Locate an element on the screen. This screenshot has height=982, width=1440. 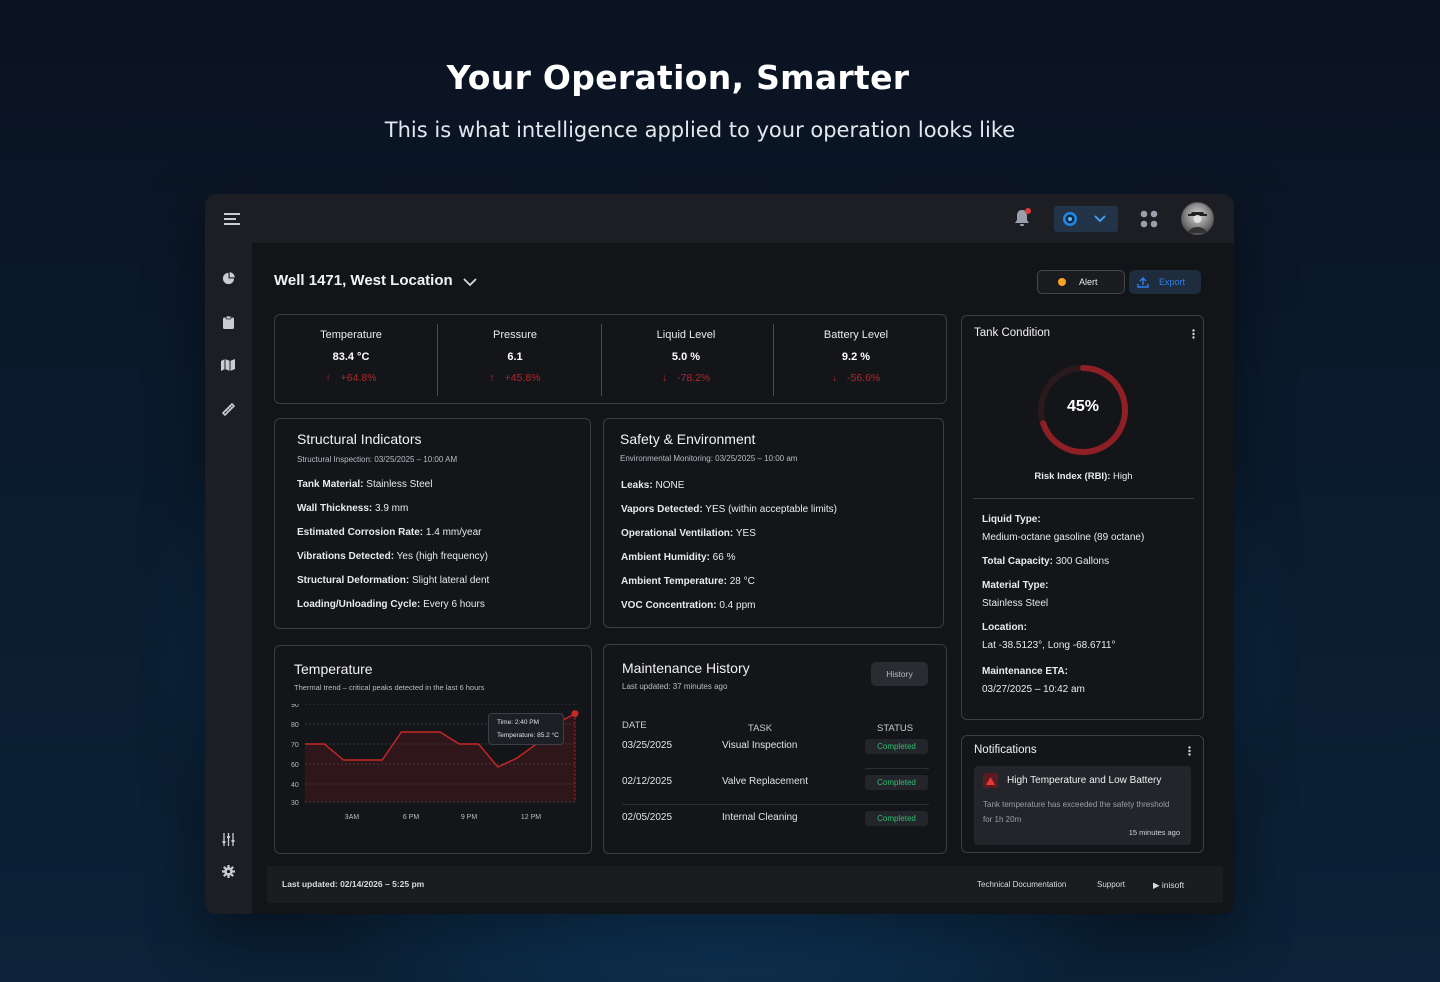
row-key: Loading/Unloading Cycle: is located at coordinates (359, 604).